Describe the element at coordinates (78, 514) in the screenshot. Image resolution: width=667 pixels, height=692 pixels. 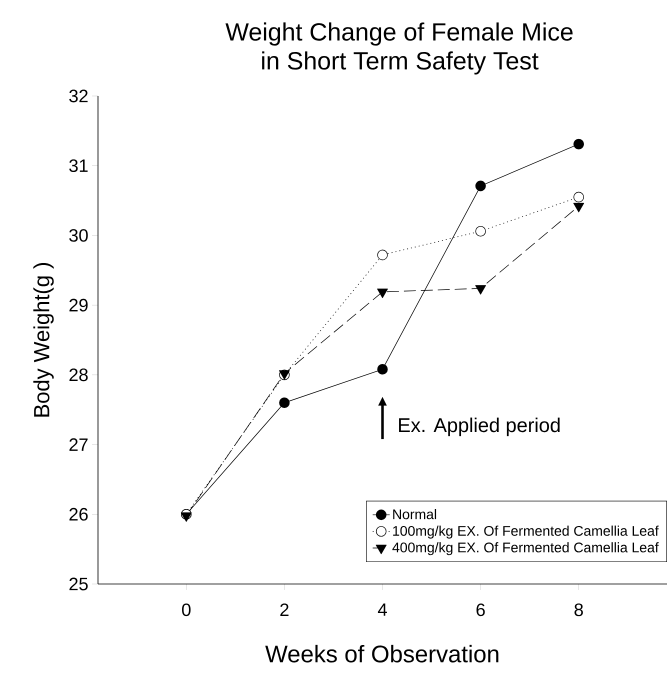
I see `y-tick-label: 26` at that location.